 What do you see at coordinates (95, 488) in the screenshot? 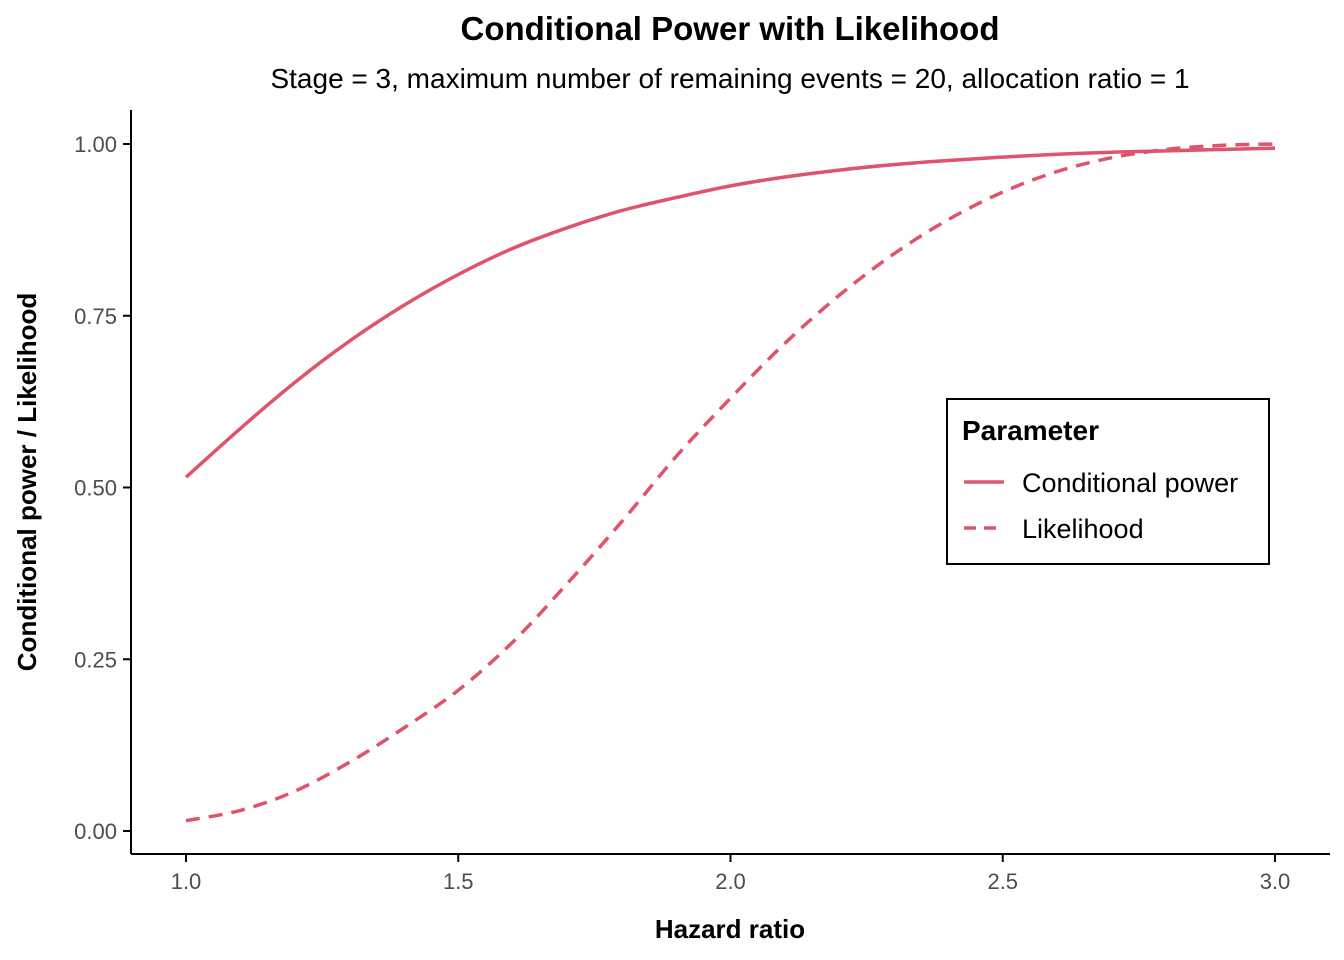
I see `y-tick-label: 0.50` at bounding box center [95, 488].